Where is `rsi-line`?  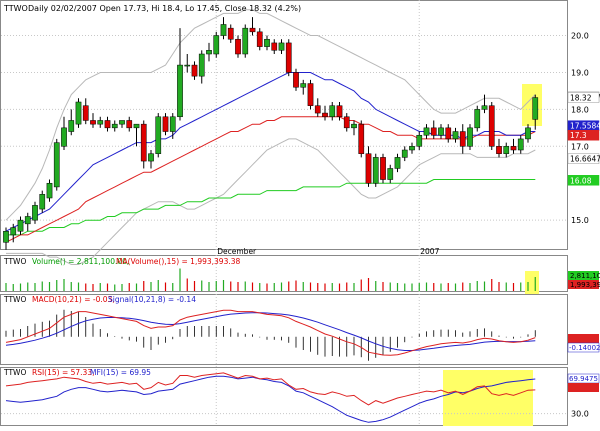 rsi-line is located at coordinates (270, 389).